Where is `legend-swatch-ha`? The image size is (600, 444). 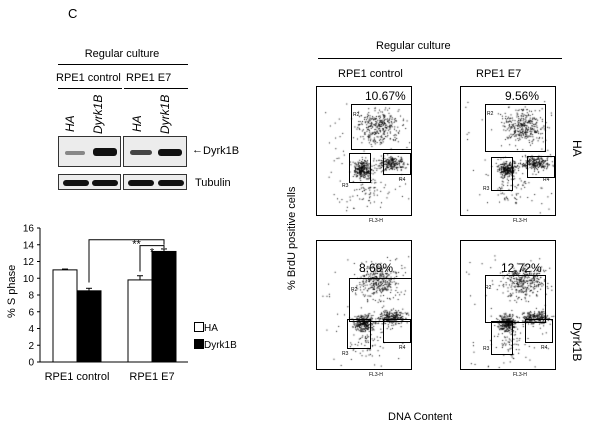
legend-swatch-ha is located at coordinates (199, 327).